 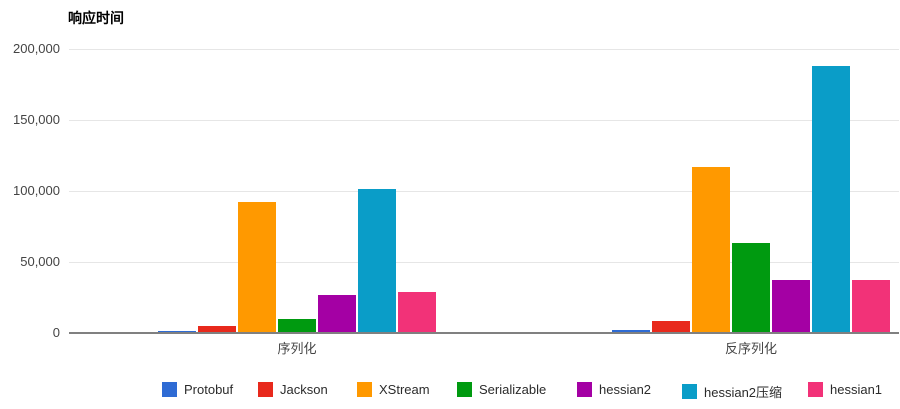 What do you see at coordinates (584, 389) in the screenshot?
I see `legend-swatch-hessian2` at bounding box center [584, 389].